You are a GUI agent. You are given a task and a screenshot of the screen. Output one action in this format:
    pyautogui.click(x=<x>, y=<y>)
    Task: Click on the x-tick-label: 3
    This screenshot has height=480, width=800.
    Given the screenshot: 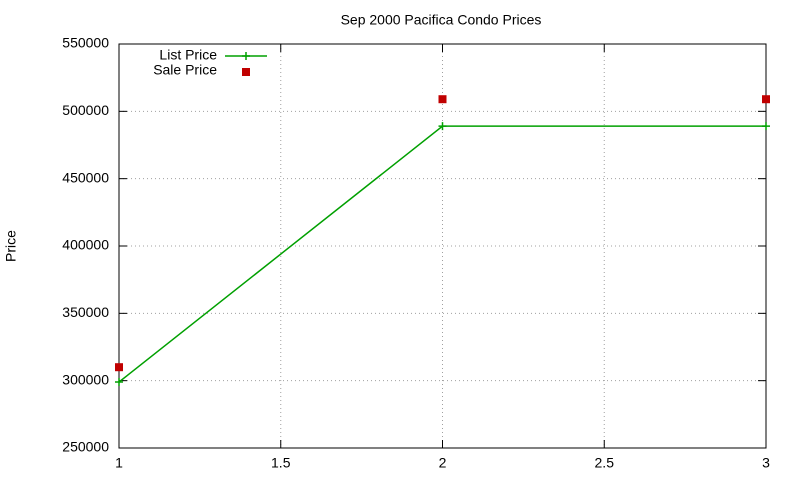 What is the action you would take?
    pyautogui.click(x=766, y=463)
    